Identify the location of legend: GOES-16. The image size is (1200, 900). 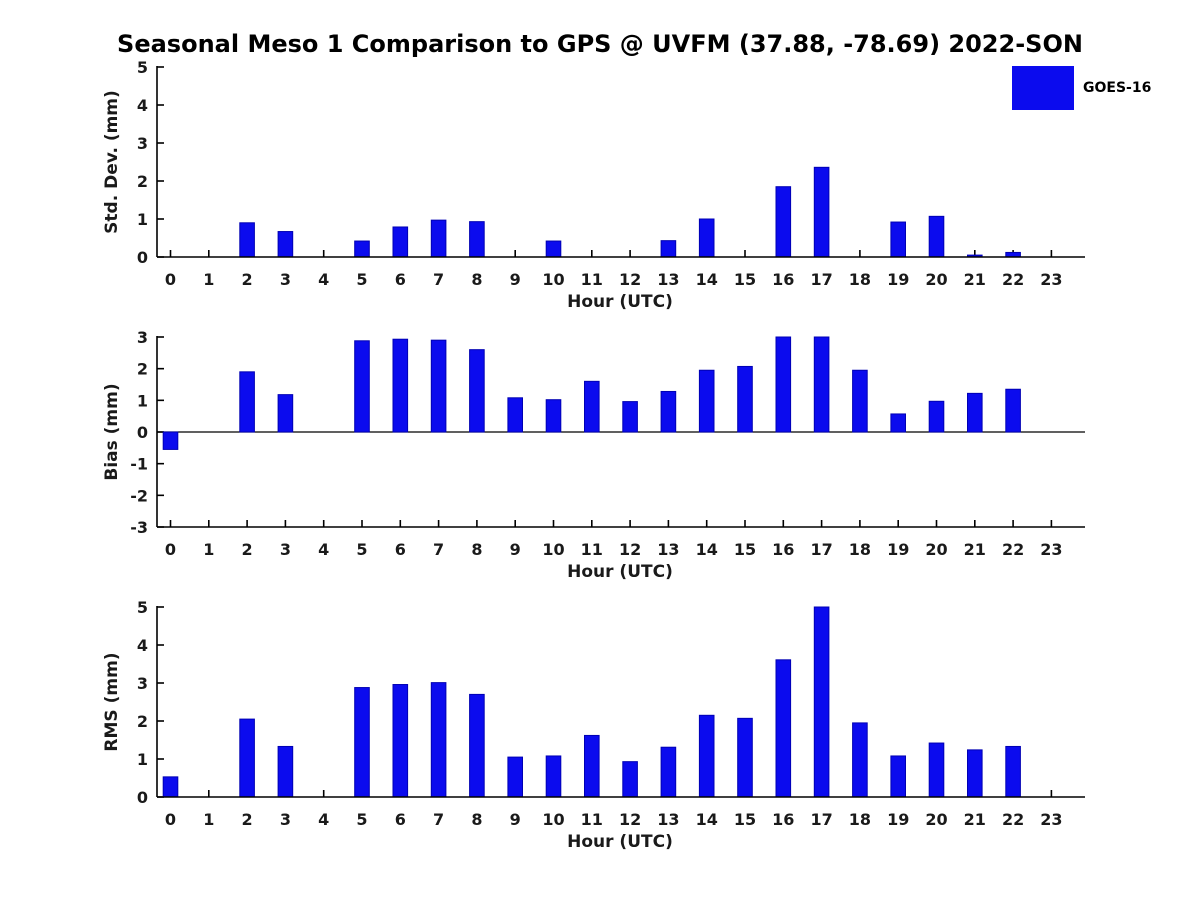
(1081, 88).